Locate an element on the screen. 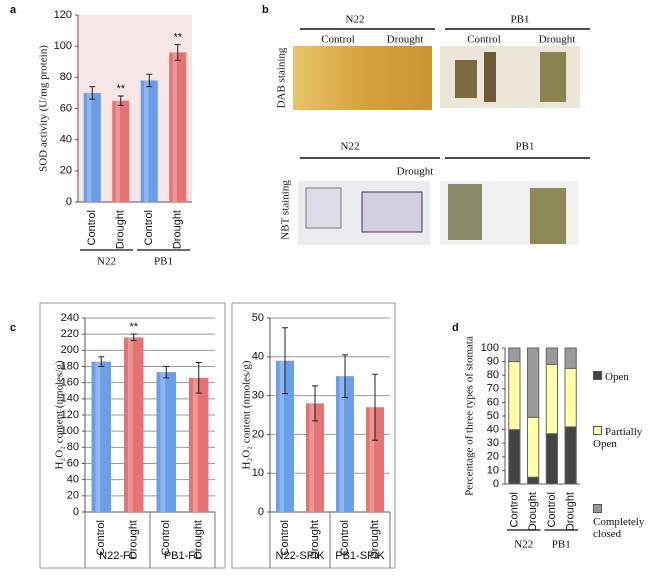 This screenshot has width=660, height=578. y-tick-label: 200 is located at coordinates (70, 350).